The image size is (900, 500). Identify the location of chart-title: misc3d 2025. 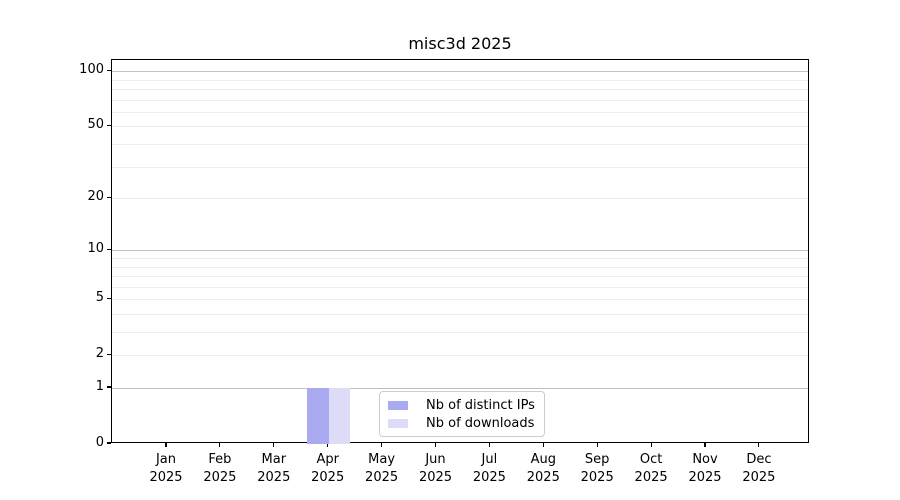
(460, 43).